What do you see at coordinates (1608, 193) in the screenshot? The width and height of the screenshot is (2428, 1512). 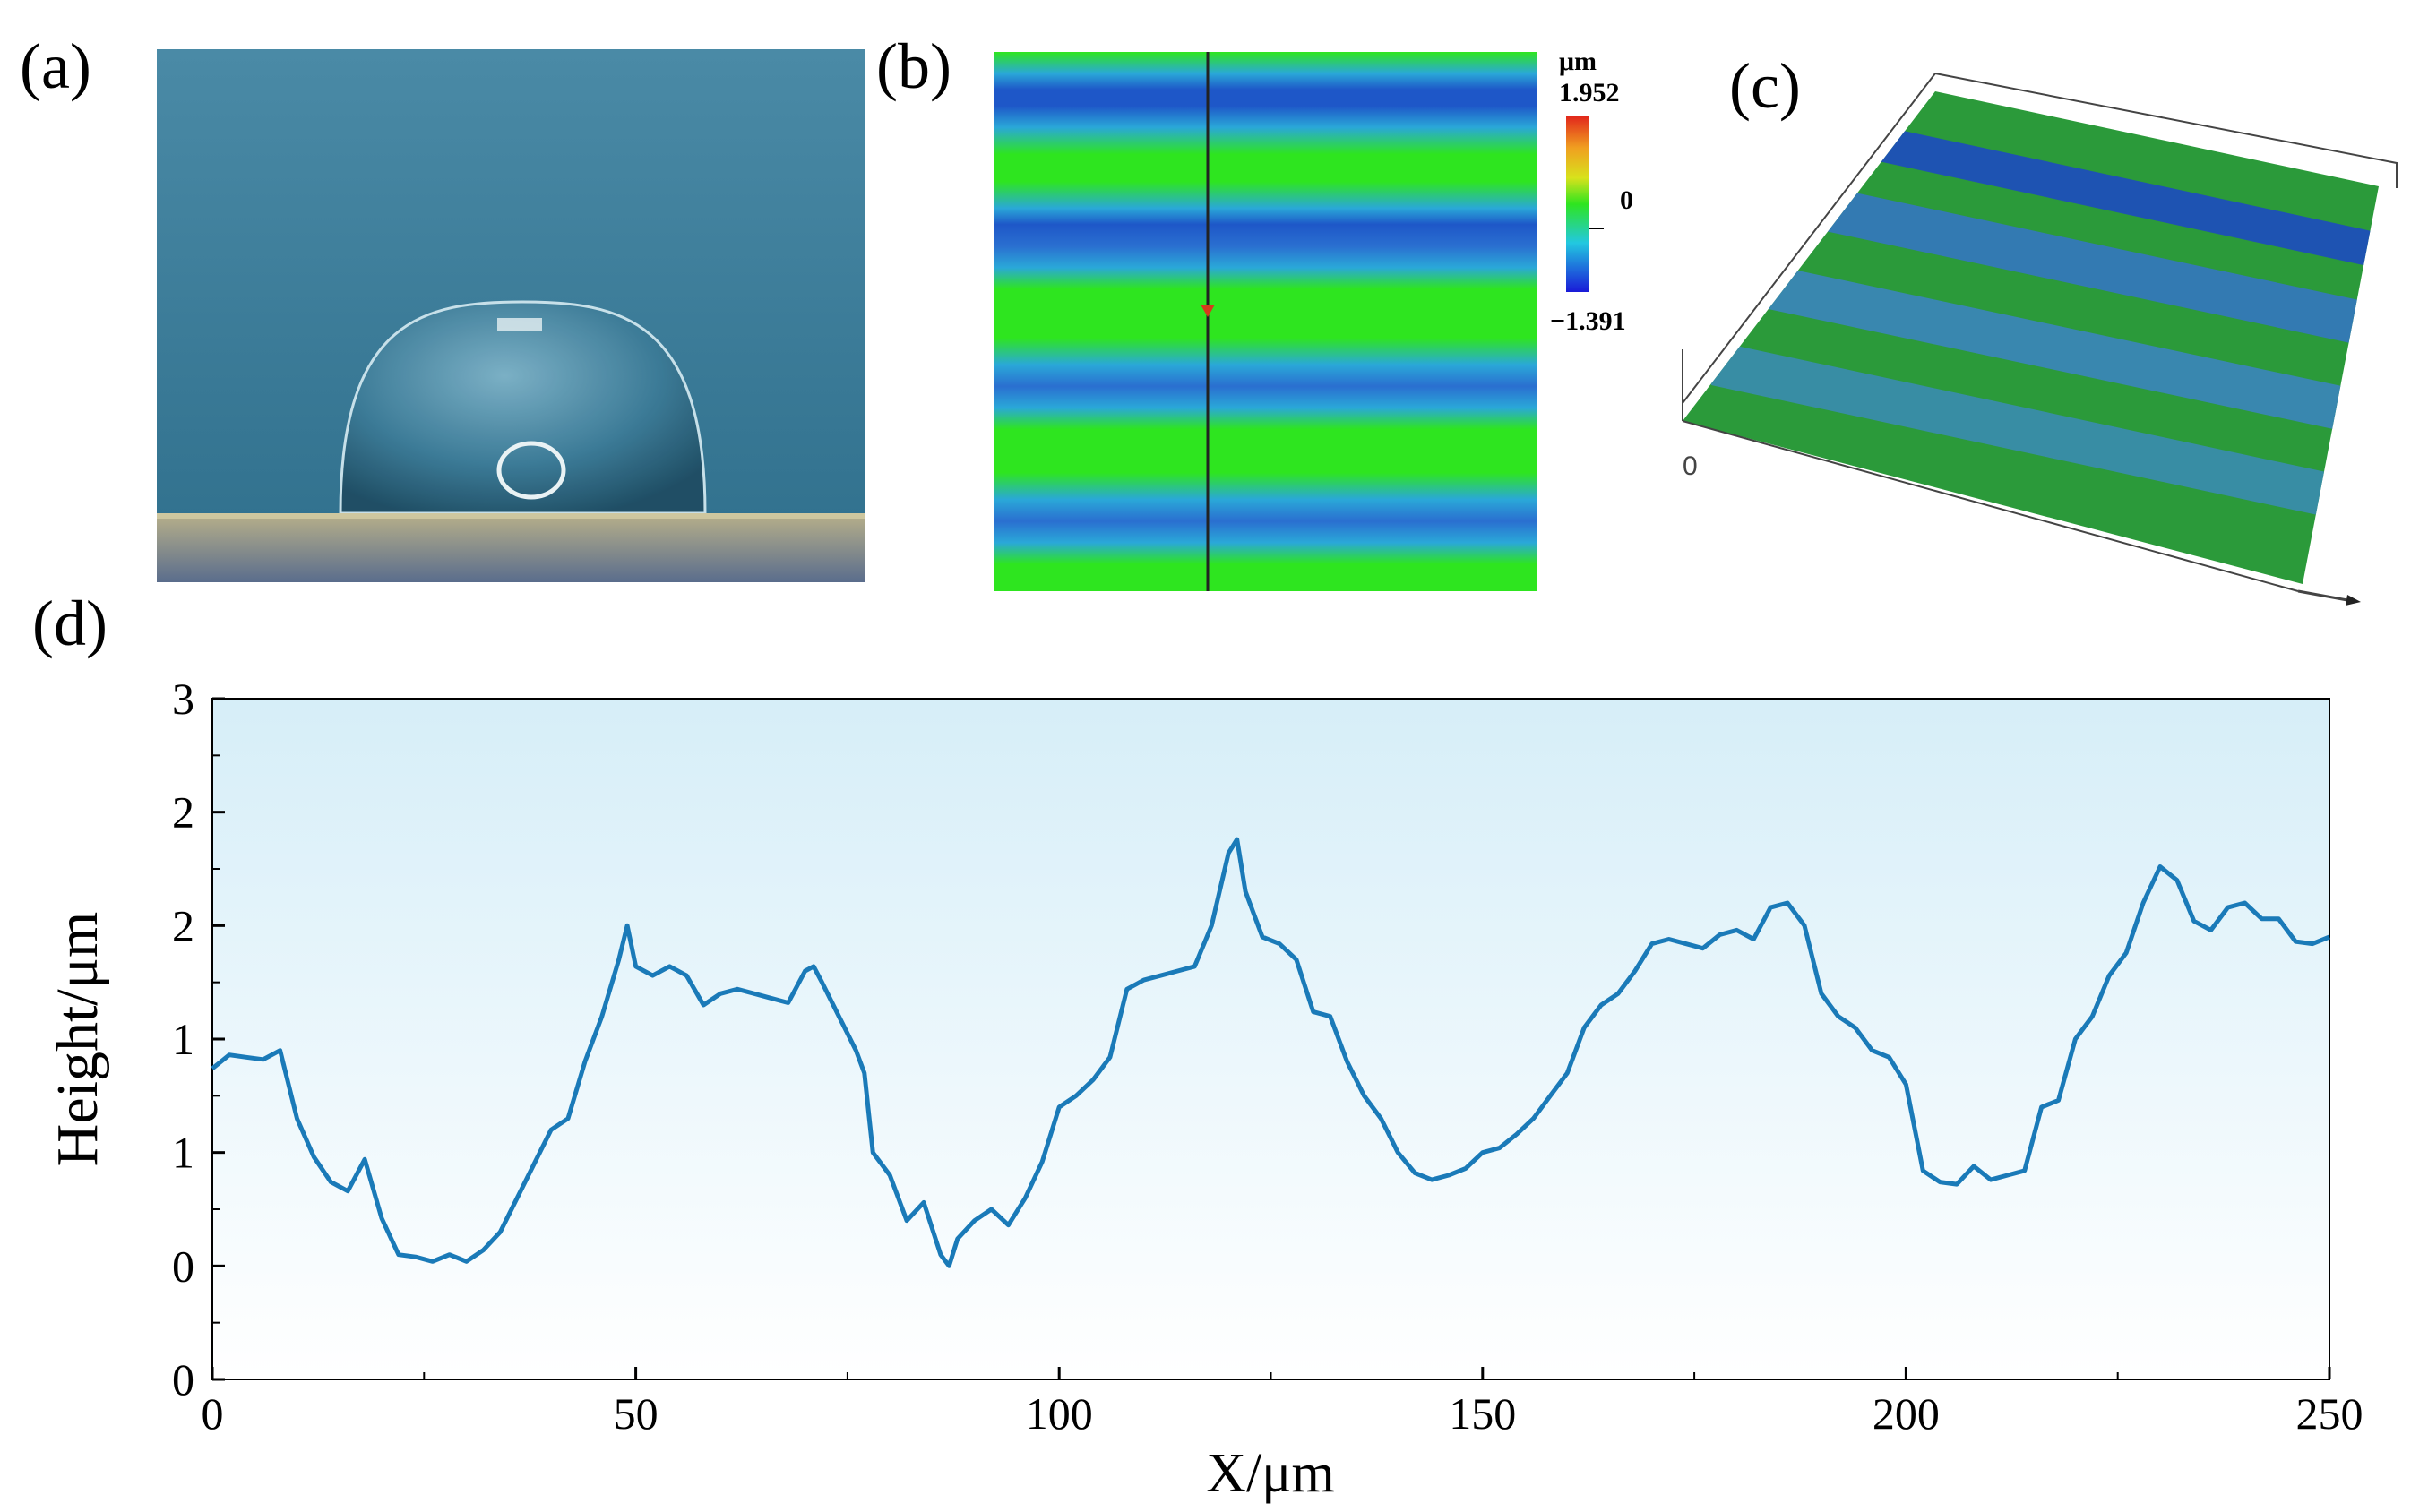 I see `colorbar: μm 1.952 0 −1.391` at bounding box center [1608, 193].